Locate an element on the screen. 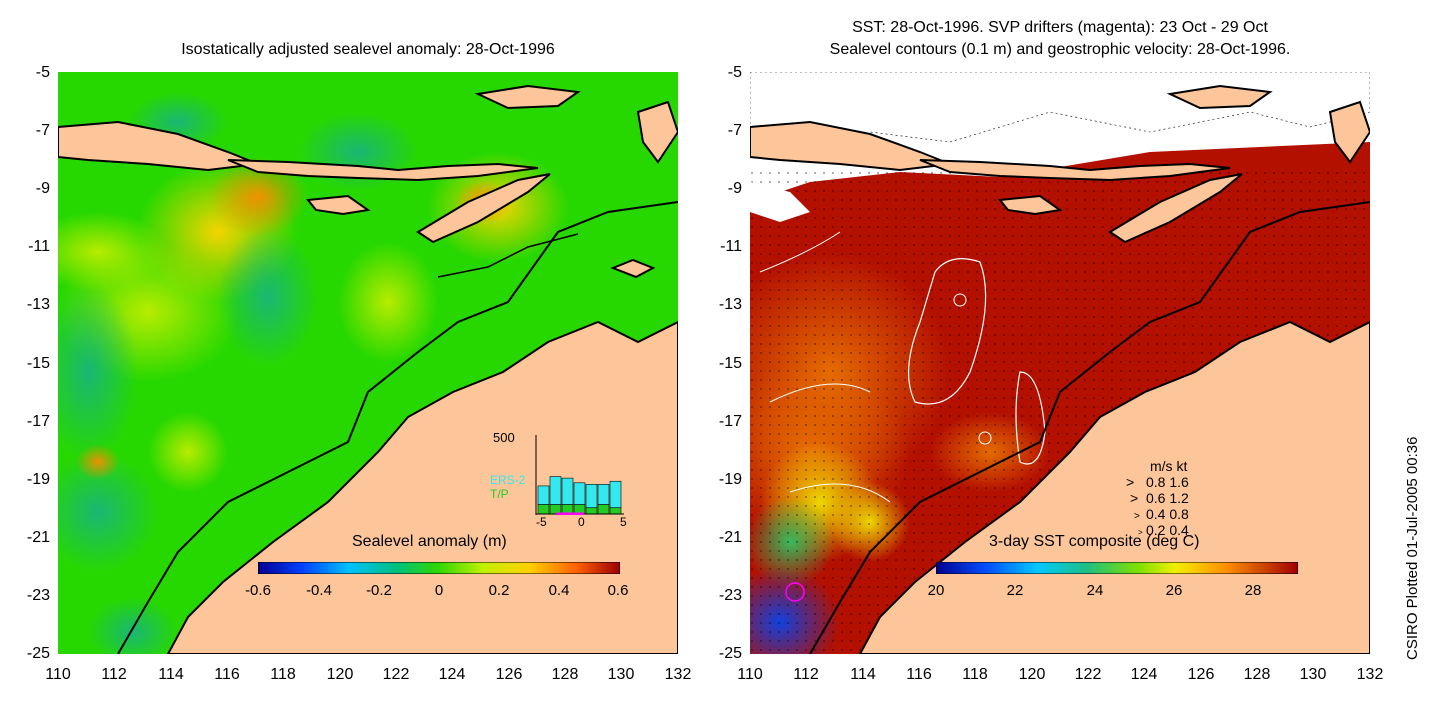  right-y-tick: -5 is located at coordinates (734, 72).